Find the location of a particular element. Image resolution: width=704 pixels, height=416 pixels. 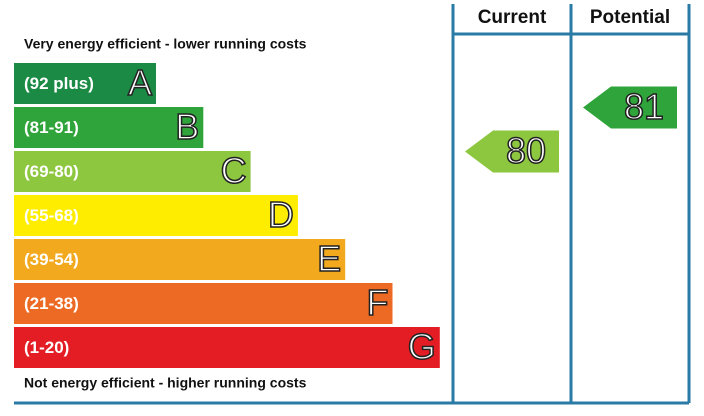

rating-value: 80 is located at coordinates (526, 150).